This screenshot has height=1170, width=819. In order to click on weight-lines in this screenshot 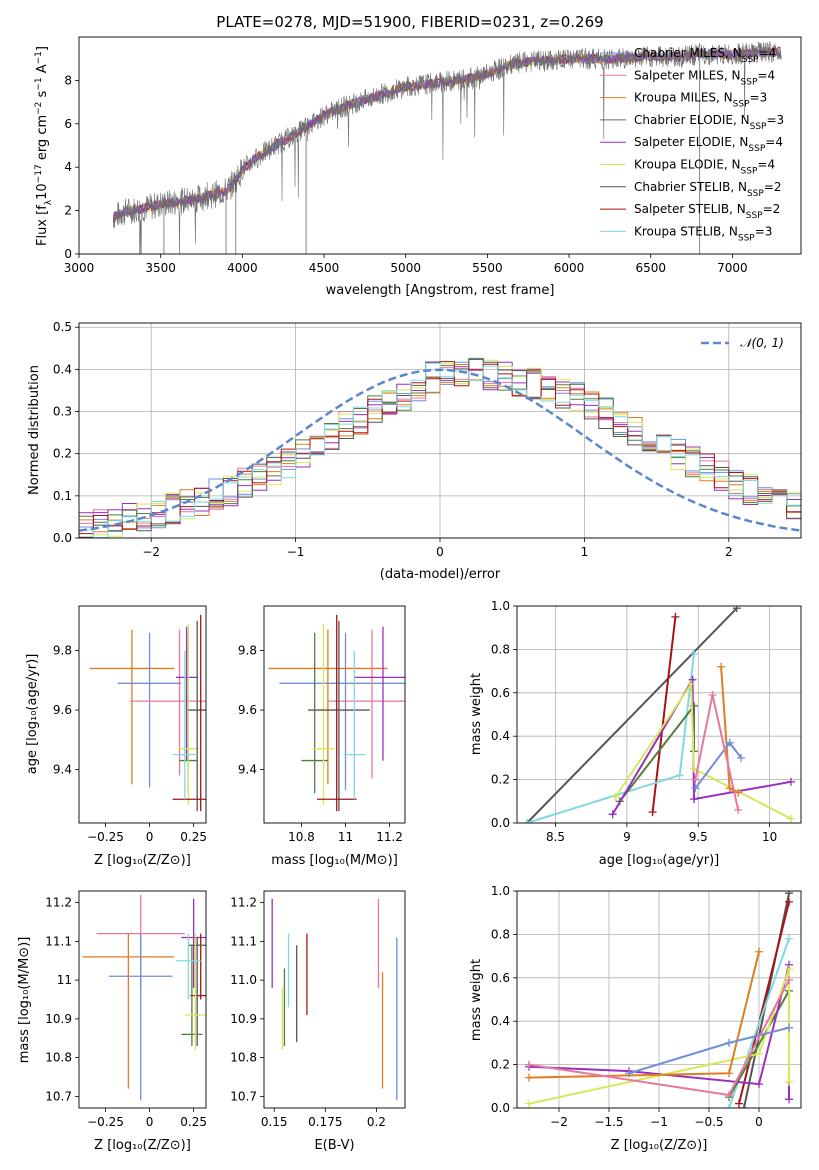, I will do `click(659, 714)`.